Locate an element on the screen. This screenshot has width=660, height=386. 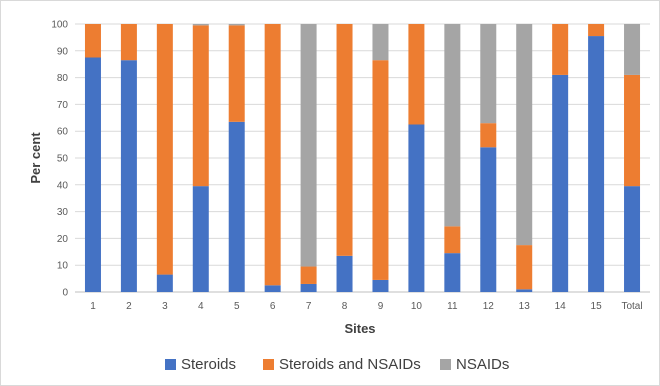
x-tick-label: 3 is located at coordinates (165, 306).